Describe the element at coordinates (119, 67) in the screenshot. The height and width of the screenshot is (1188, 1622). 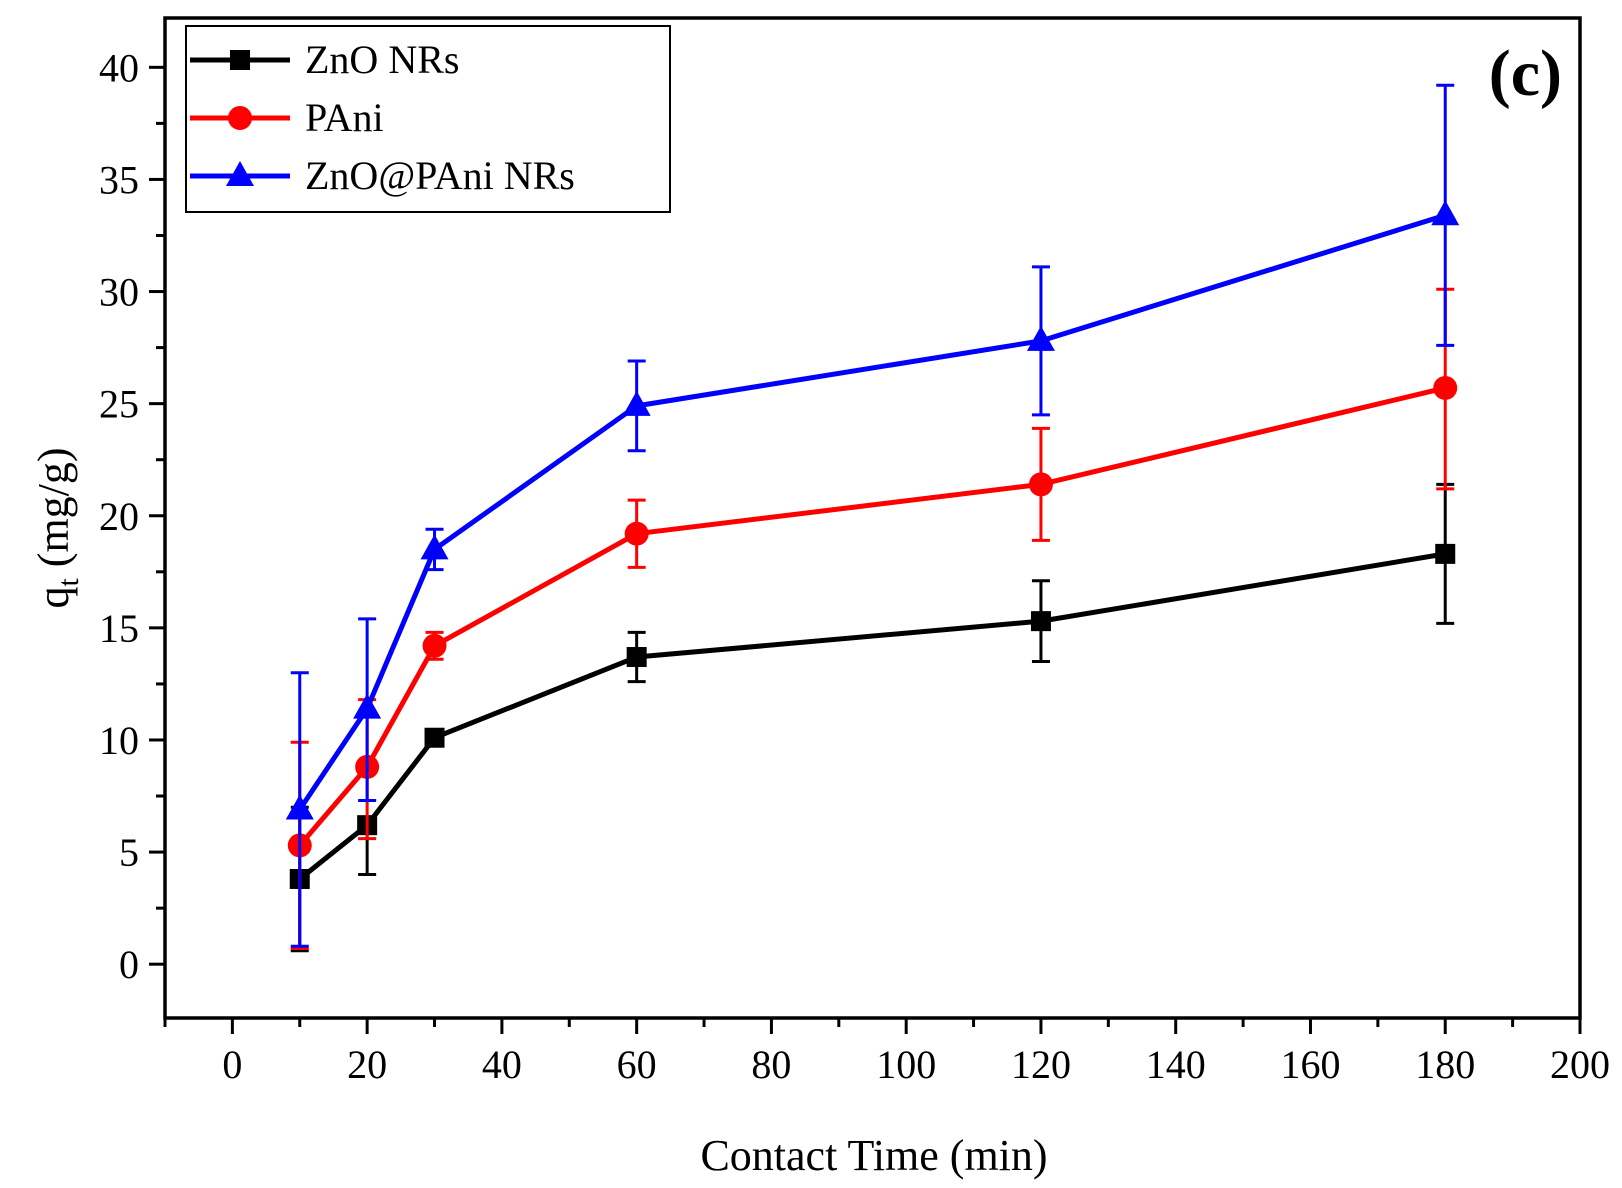
I see `y-tick-label: 40` at that location.